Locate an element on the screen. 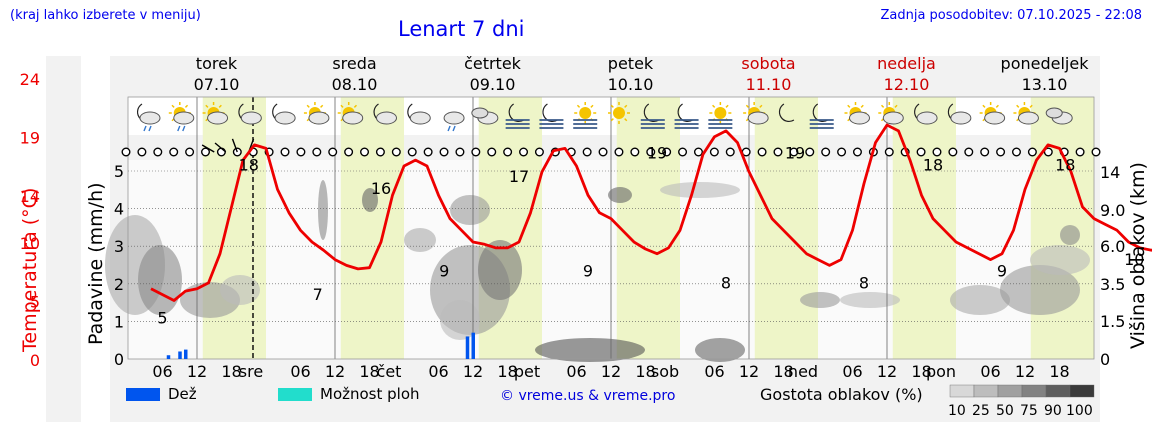 Image resolution: width=1152 pixels, height=443 pixels. temperature-label: 5 is located at coordinates (162, 318).